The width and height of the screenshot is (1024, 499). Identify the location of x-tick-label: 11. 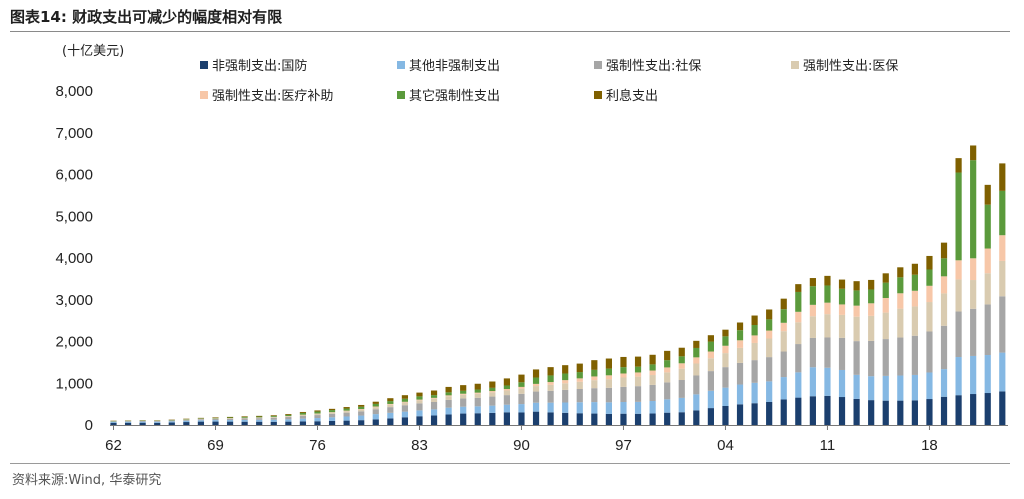
(828, 445).